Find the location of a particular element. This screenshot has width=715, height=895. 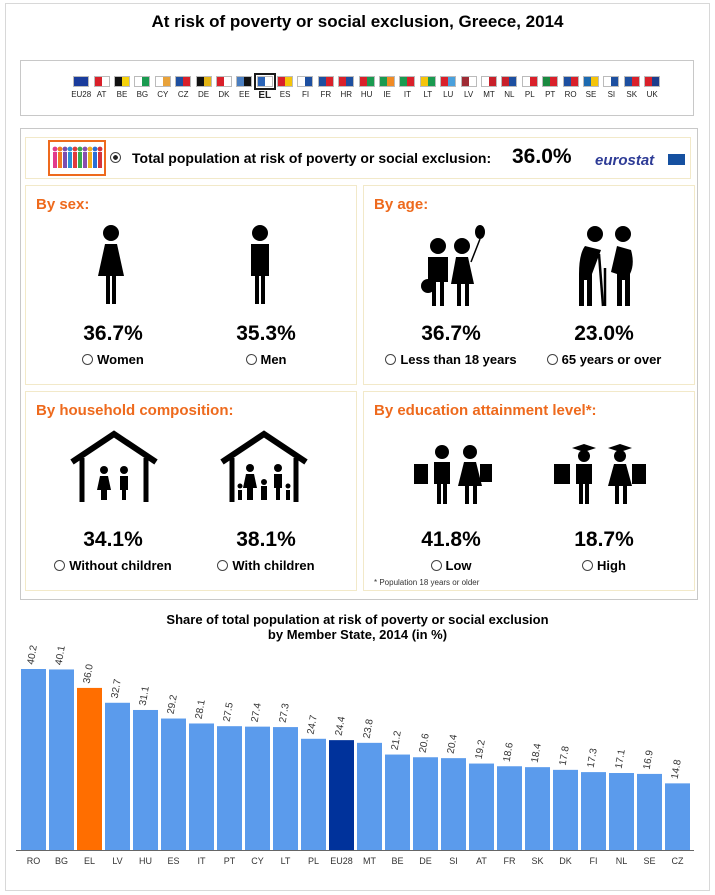

bar-be is located at coordinates (397, 802).